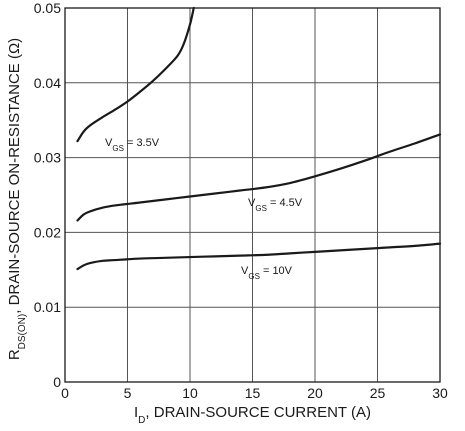 The width and height of the screenshot is (465, 431). What do you see at coordinates (204, 209) in the screenshot?
I see `series-labels: VGS = 3.5V VGS = 4.5V VGS = 10V` at bounding box center [204, 209].